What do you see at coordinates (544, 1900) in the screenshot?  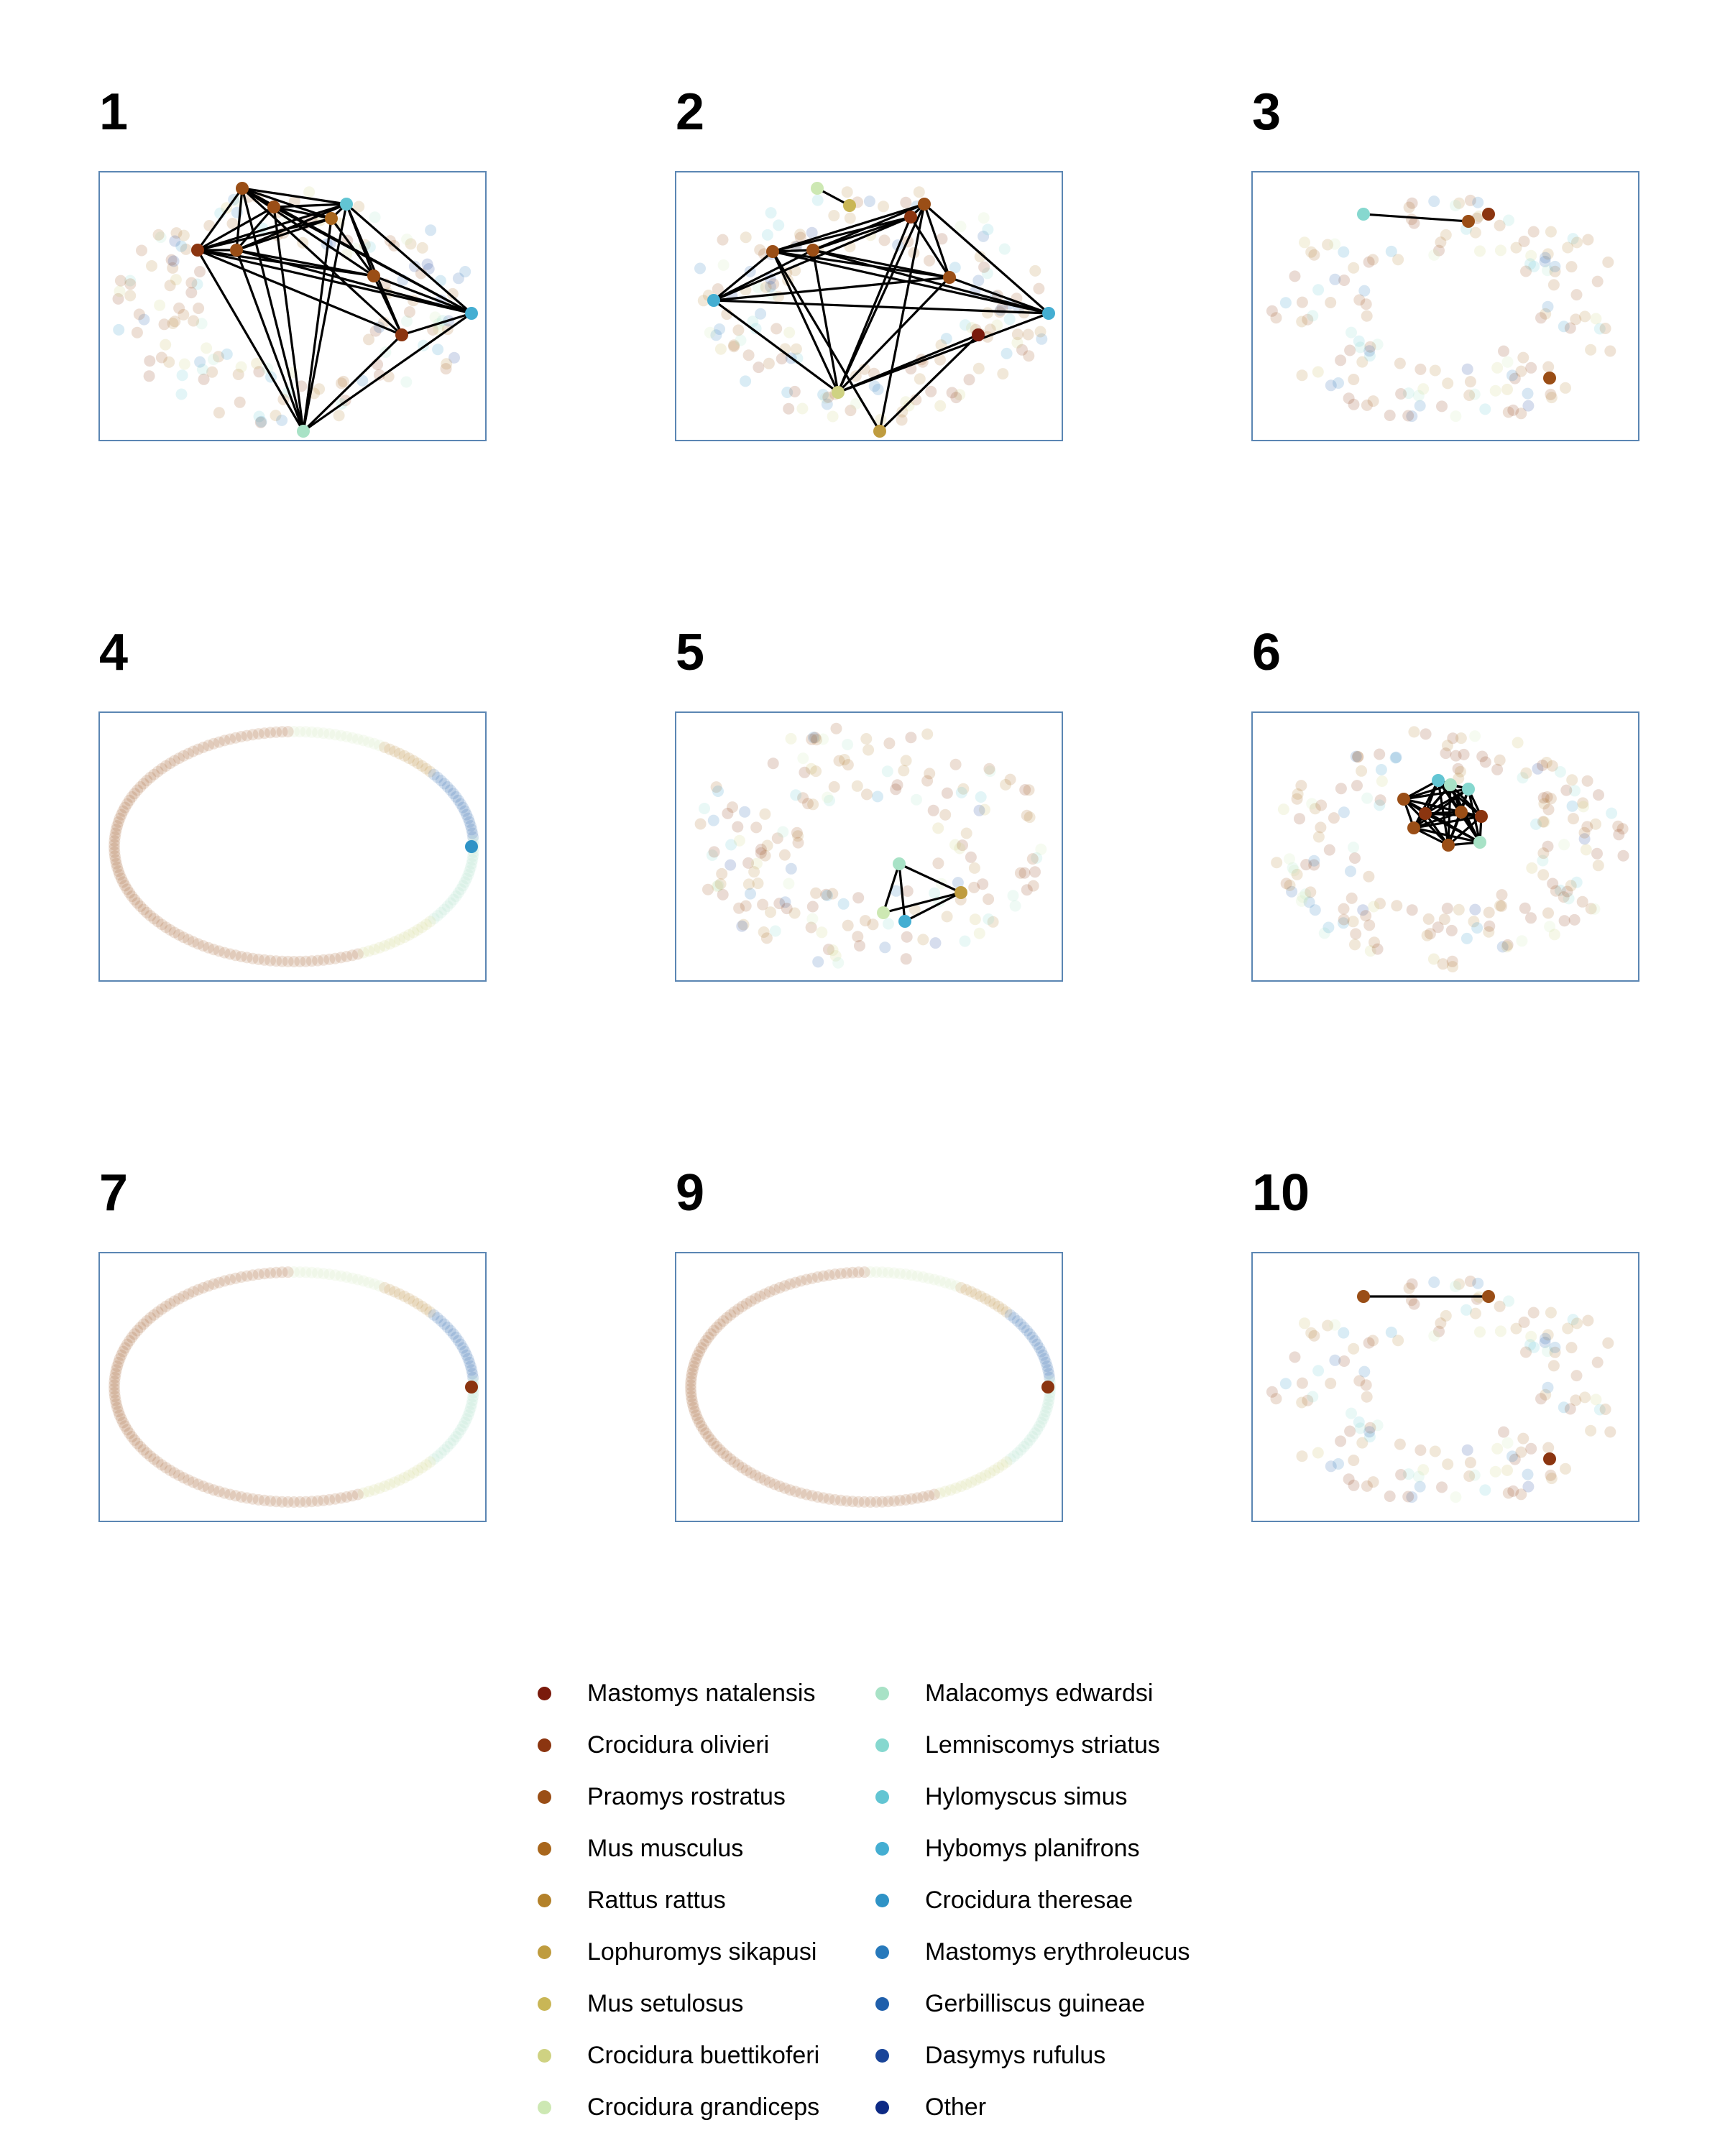 I see `legend-dot` at bounding box center [544, 1900].